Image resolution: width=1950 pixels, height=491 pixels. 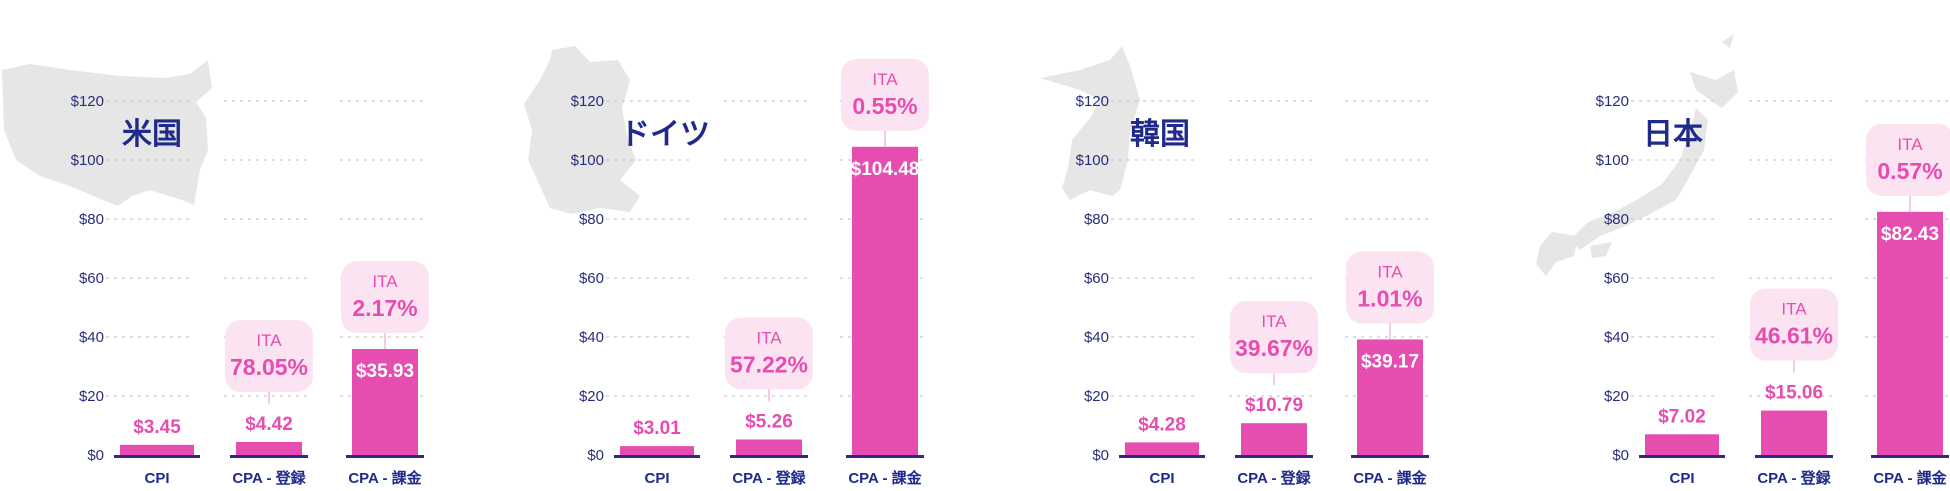 I want to click on germany-map-icon, so click(x=582, y=130).